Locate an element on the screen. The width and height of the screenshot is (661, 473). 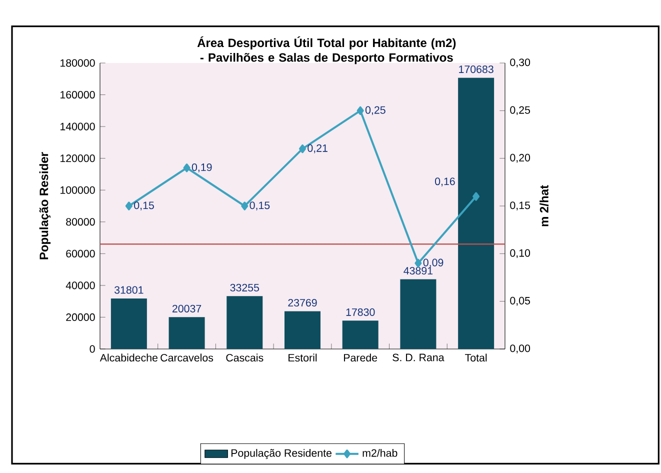
y-tick-label: 120000 is located at coordinates (77, 158).